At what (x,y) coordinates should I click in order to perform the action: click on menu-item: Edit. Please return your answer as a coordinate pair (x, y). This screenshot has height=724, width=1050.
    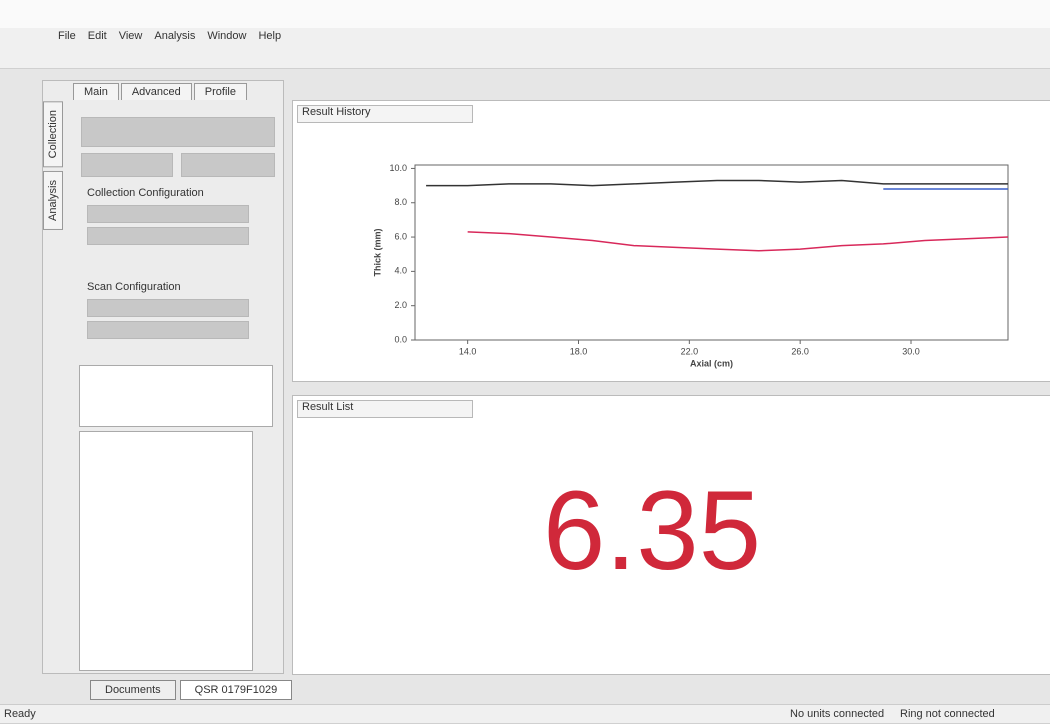
    Looking at the image, I should click on (97, 36).